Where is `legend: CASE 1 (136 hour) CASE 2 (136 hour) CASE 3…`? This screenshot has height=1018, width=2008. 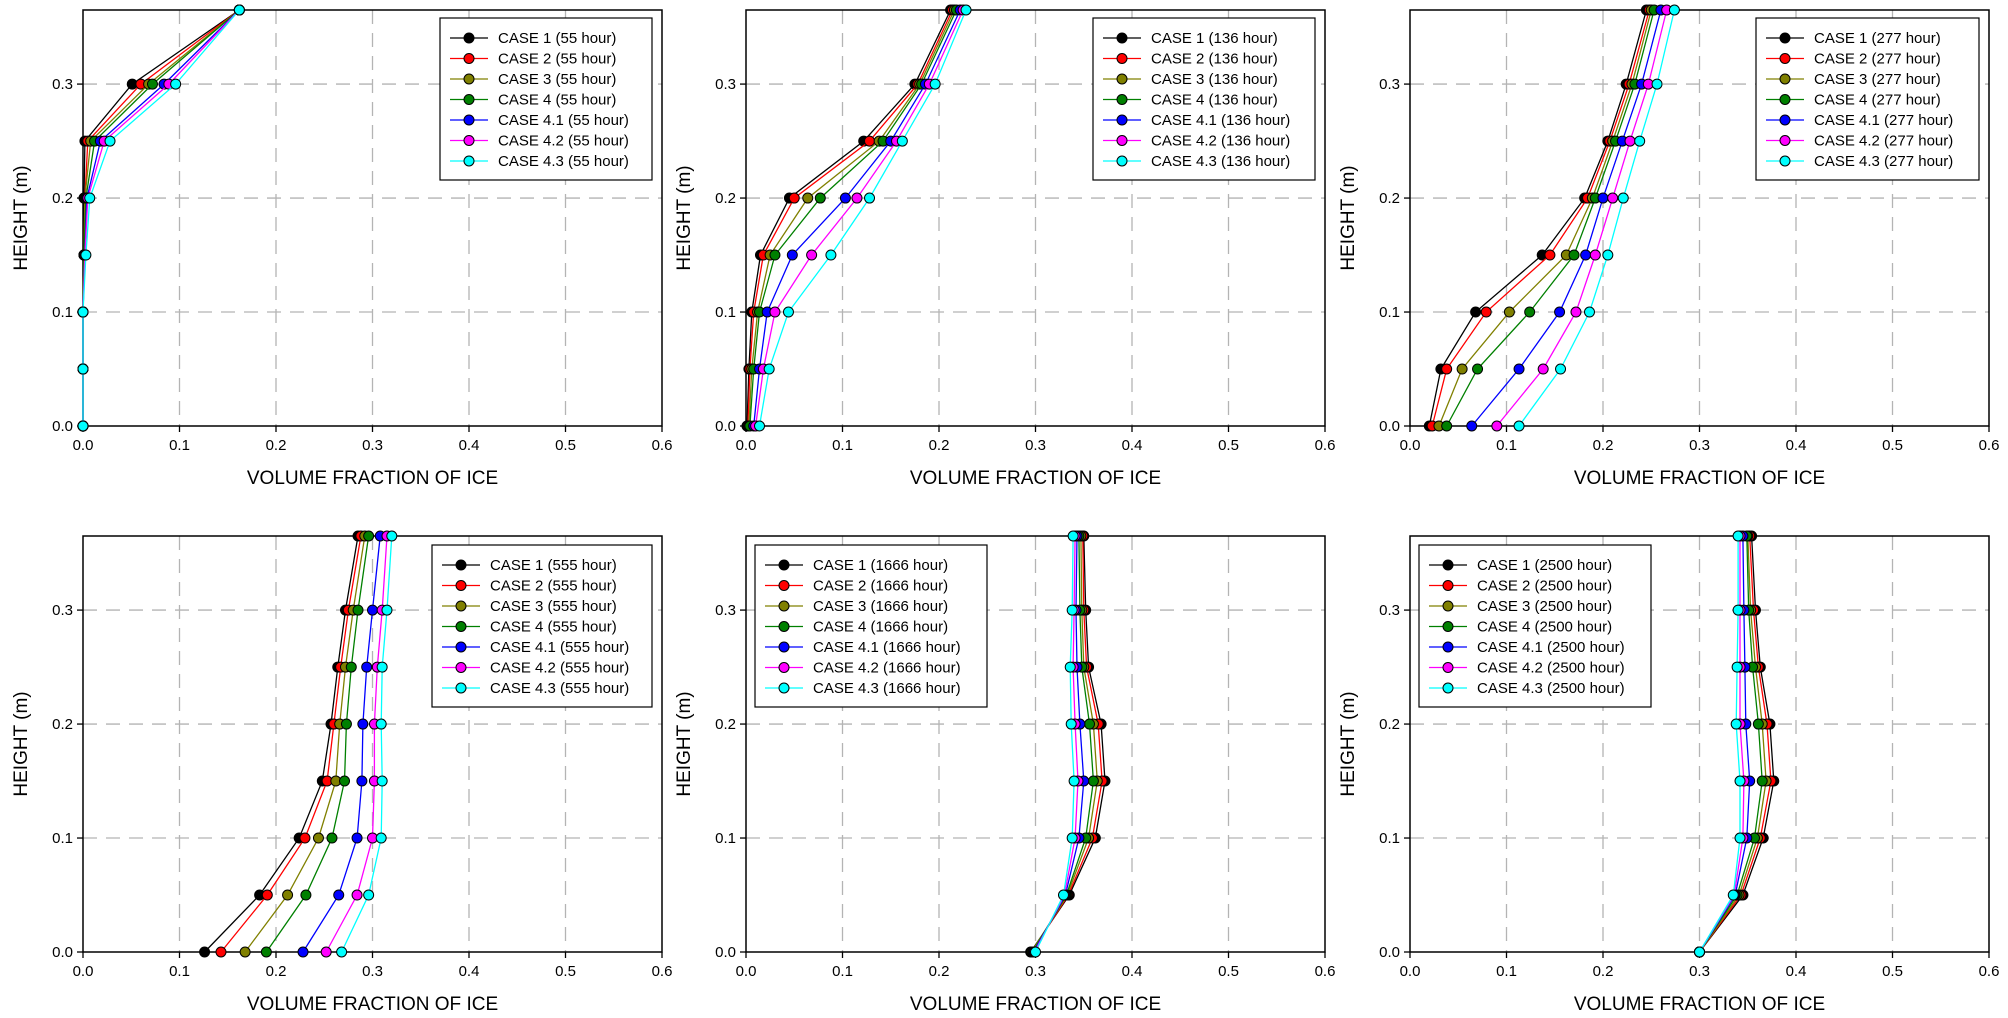
legend: CASE 1 (136 hour) CASE 2 (136 hour) CASE 3… is located at coordinates (1204, 99).